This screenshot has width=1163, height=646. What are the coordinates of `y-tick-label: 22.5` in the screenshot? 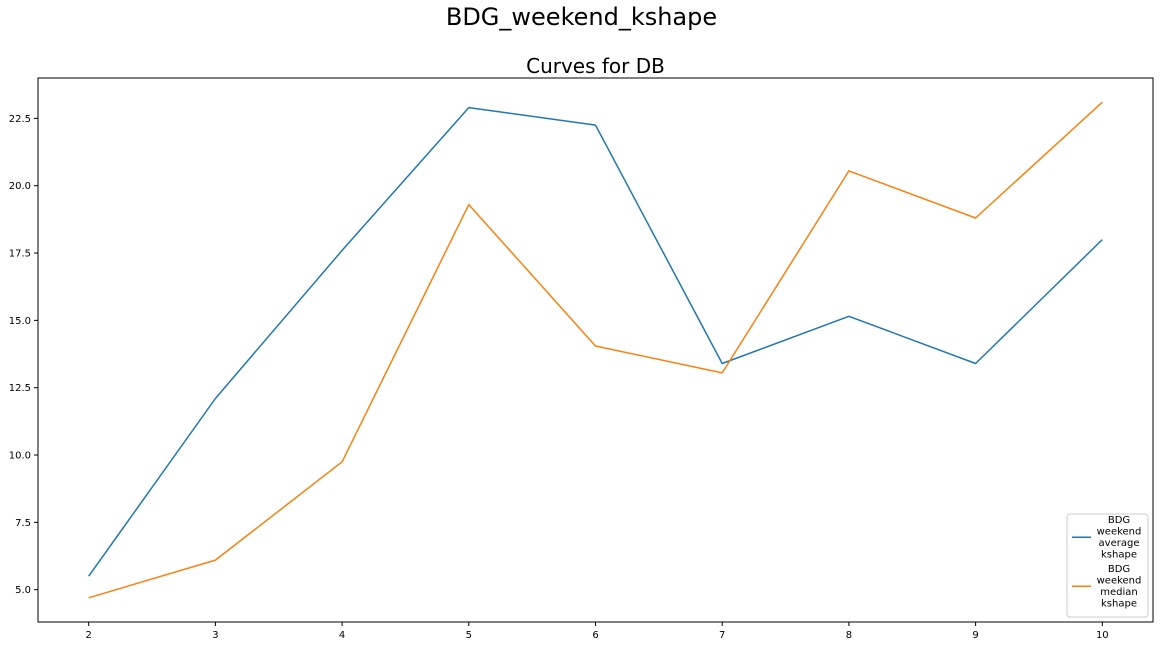 It's located at (20, 119).